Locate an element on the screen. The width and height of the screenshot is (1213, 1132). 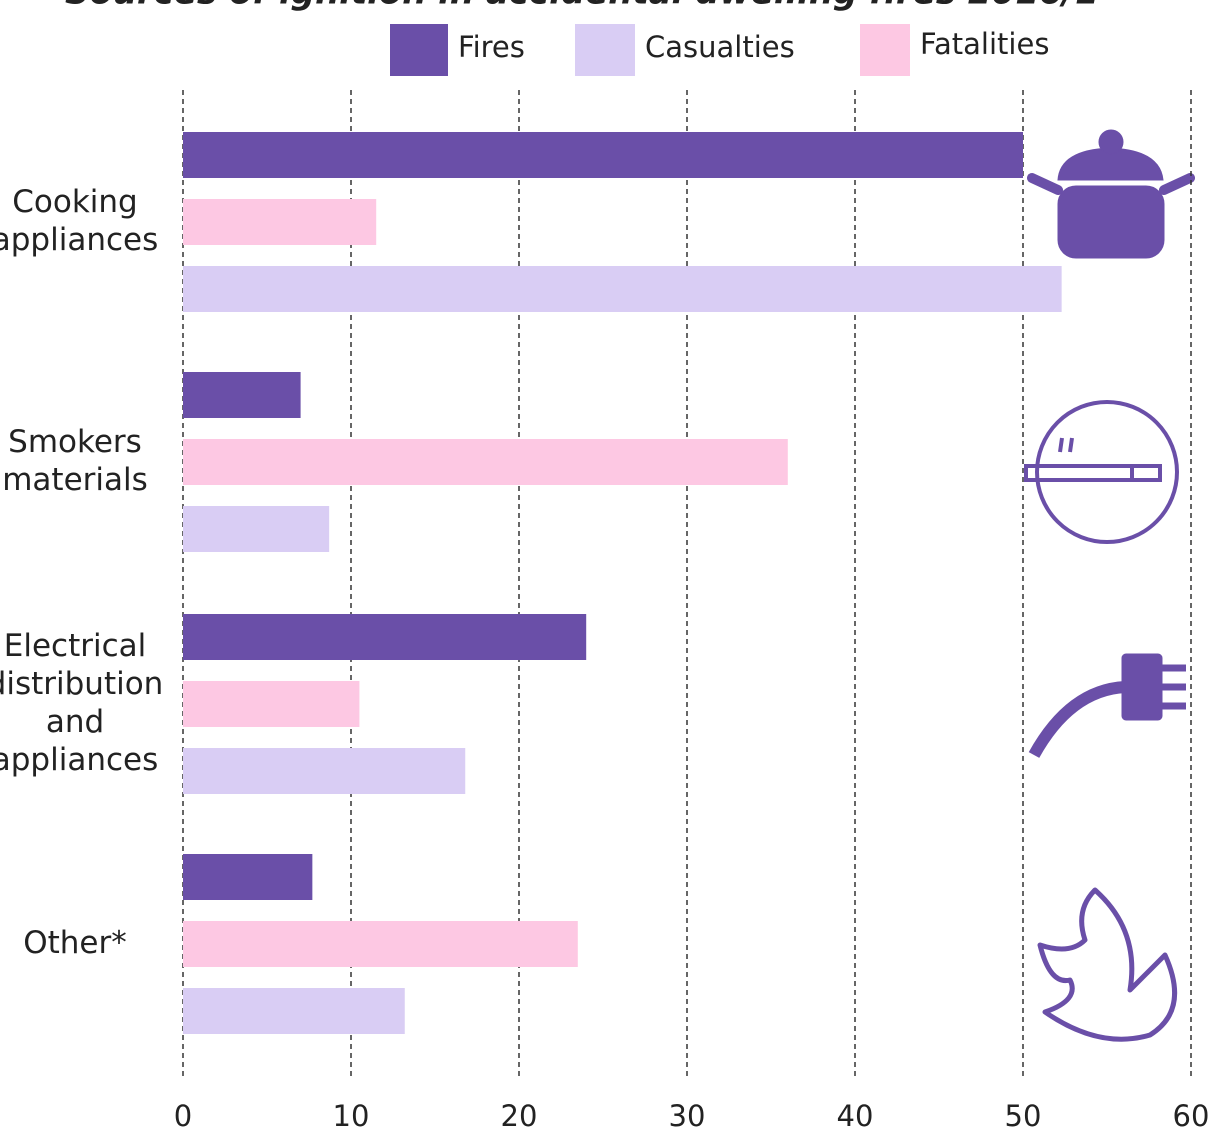
plug-icon is located at coordinates (1107, 705).